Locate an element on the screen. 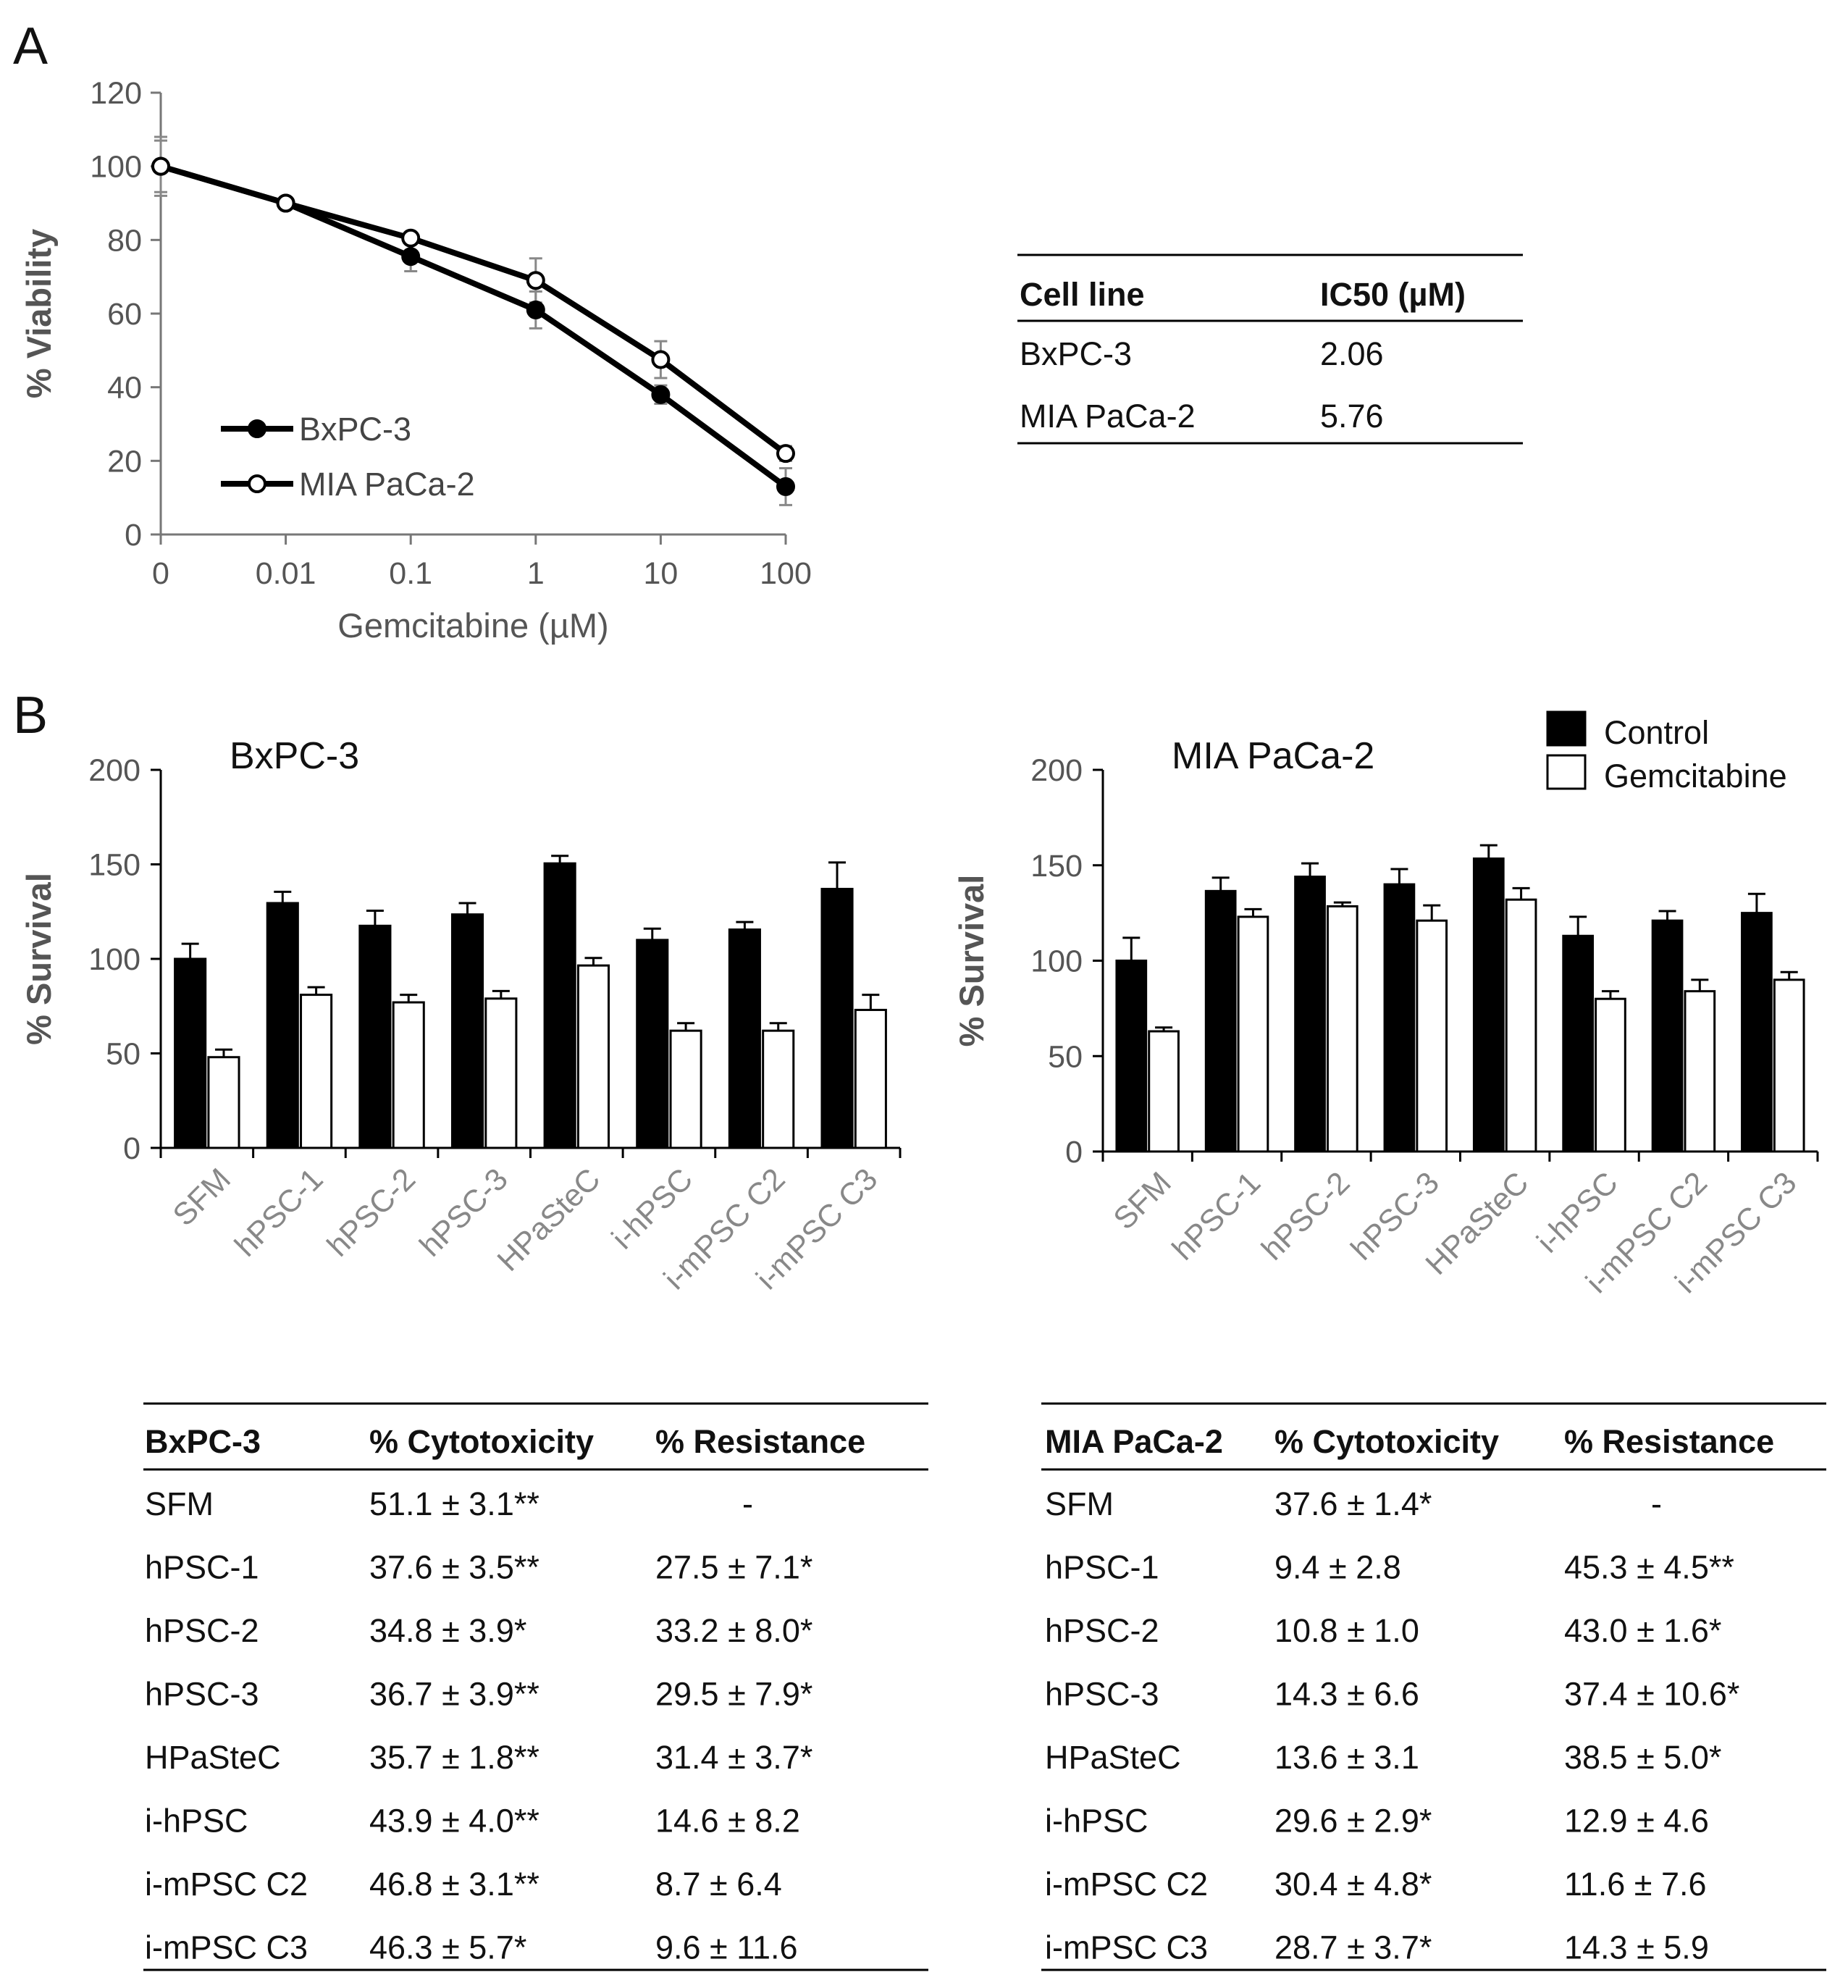 The width and height of the screenshot is (1848, 1988). table-cell: 5.76 is located at coordinates (1352, 416).